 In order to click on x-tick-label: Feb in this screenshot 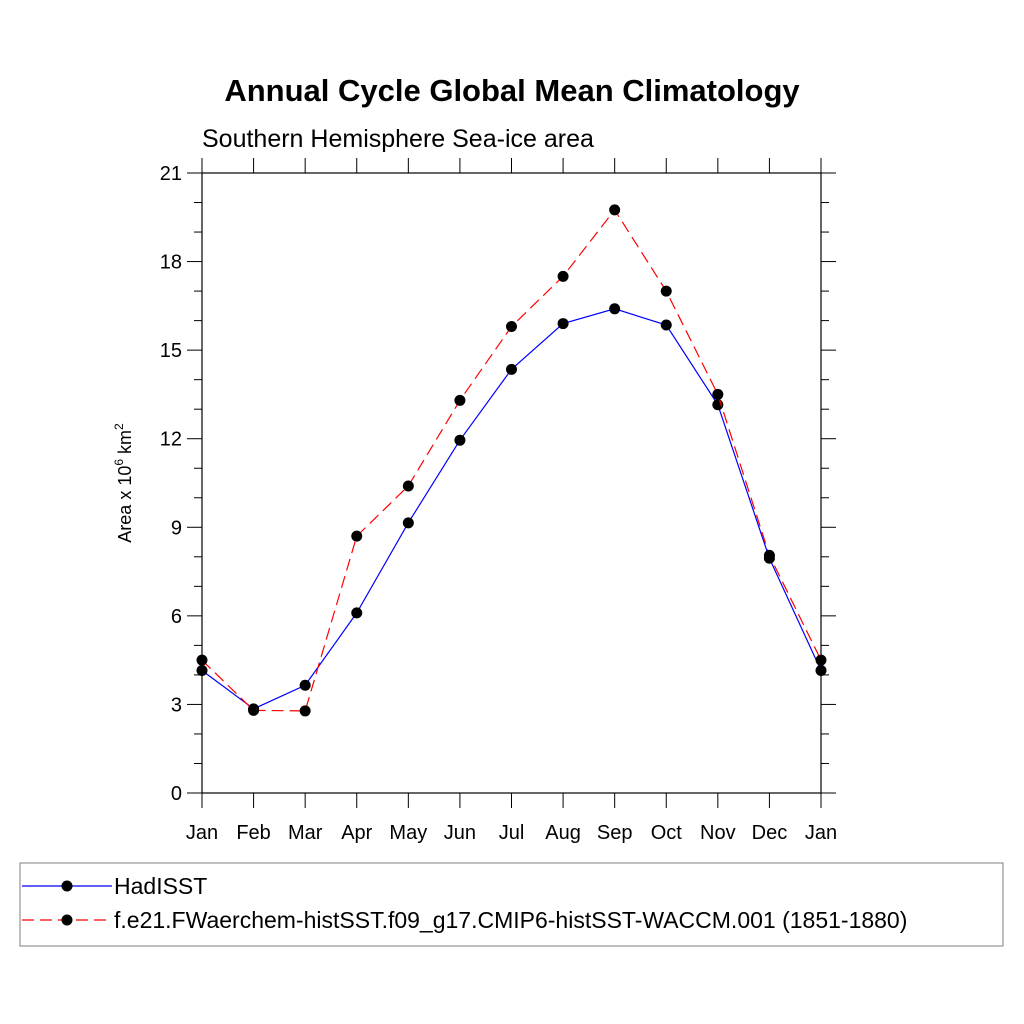, I will do `click(253, 833)`.